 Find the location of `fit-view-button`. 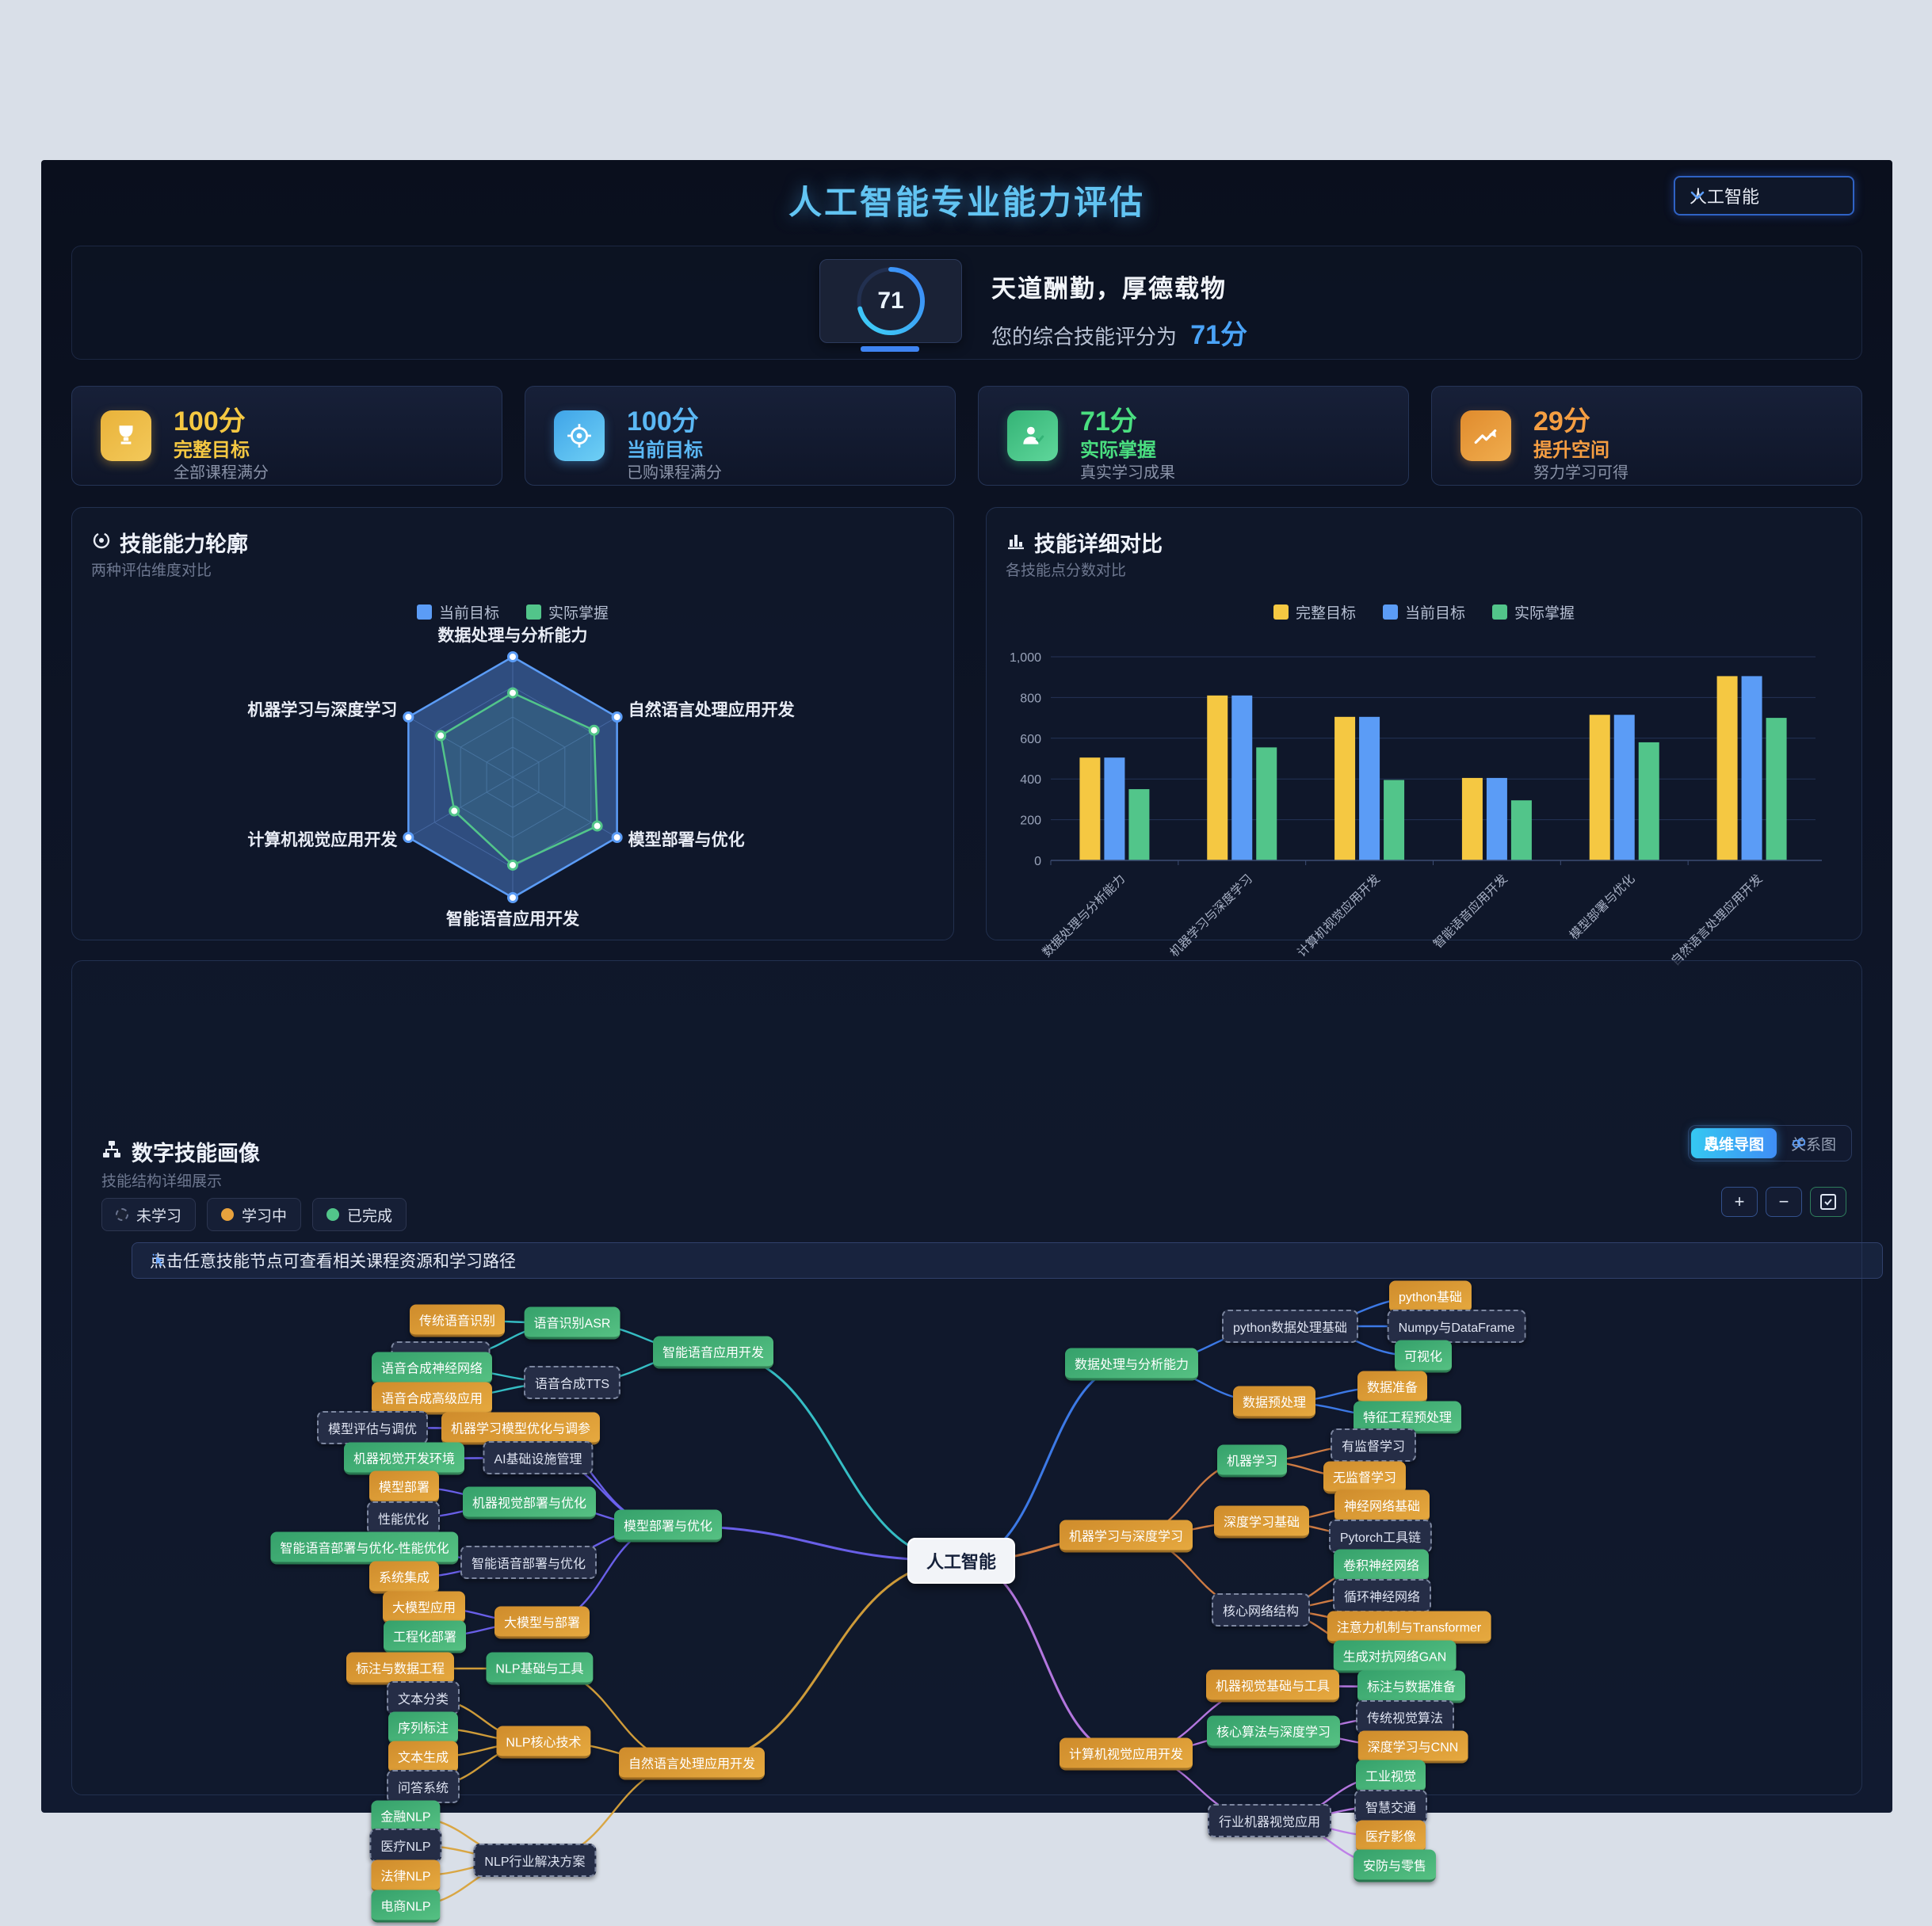

fit-view-button is located at coordinates (1828, 1202).